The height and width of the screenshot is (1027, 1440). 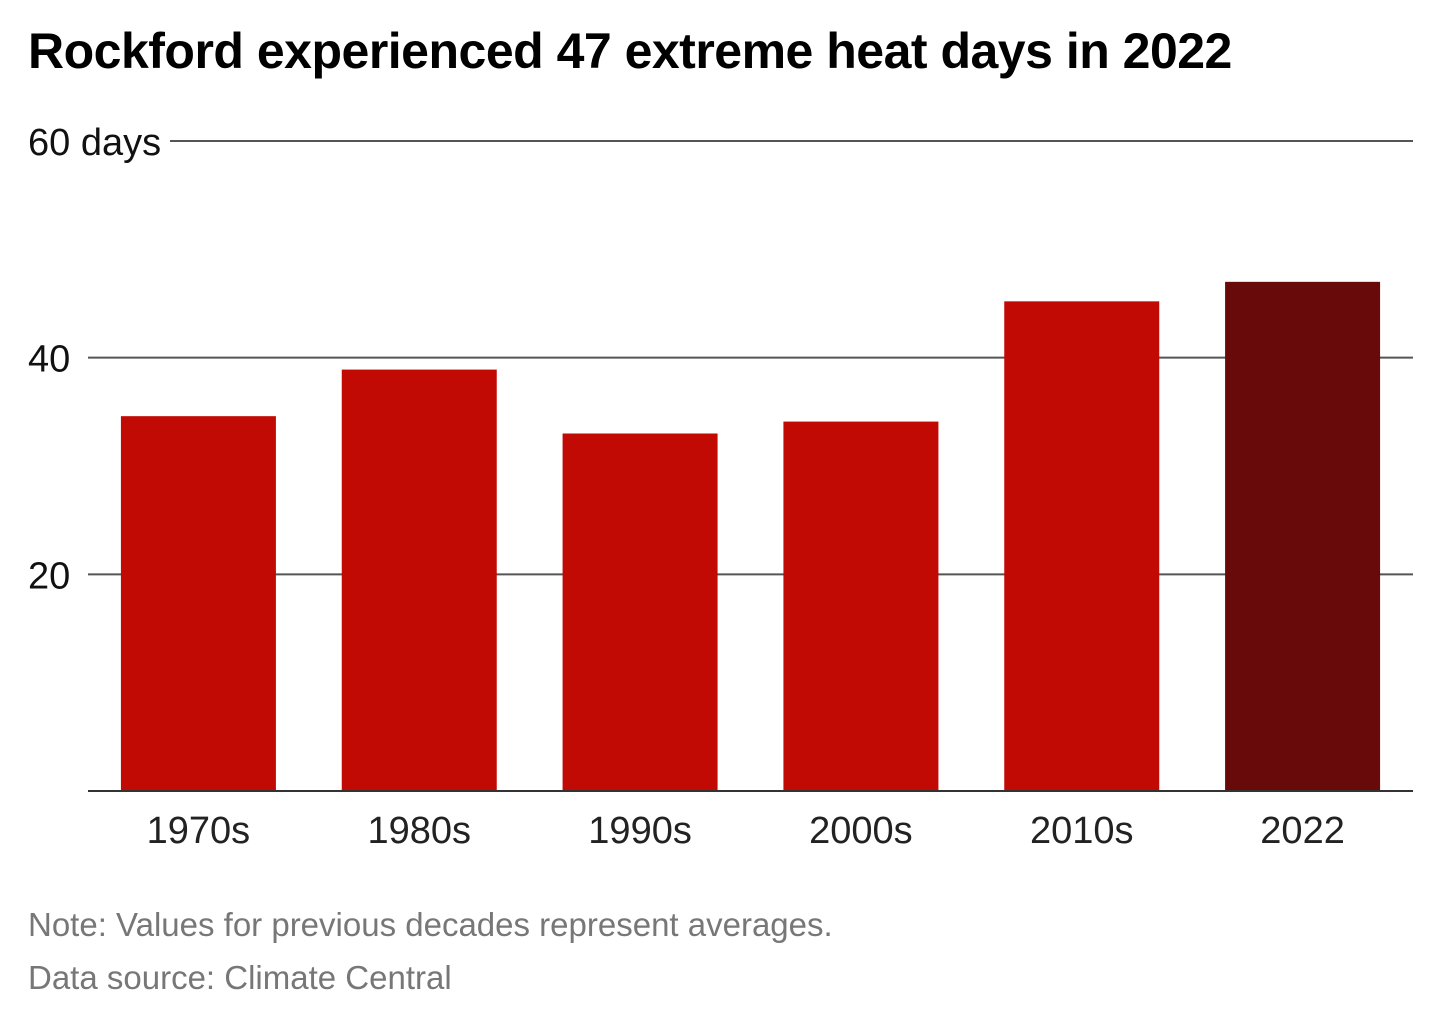 I want to click on y-tick-label: 40, so click(x=49, y=360).